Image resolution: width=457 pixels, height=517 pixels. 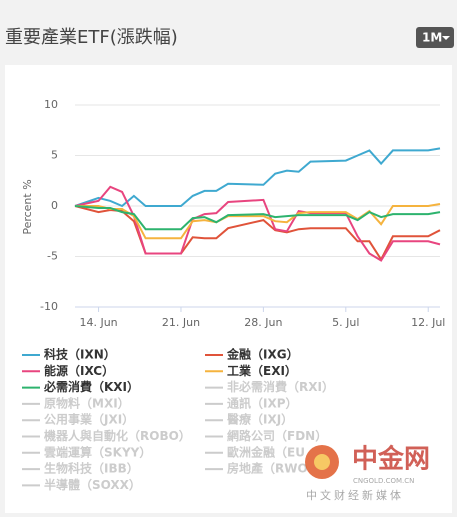 What do you see at coordinates (54, 155) in the screenshot?
I see `y-tick-label: 5` at bounding box center [54, 155].